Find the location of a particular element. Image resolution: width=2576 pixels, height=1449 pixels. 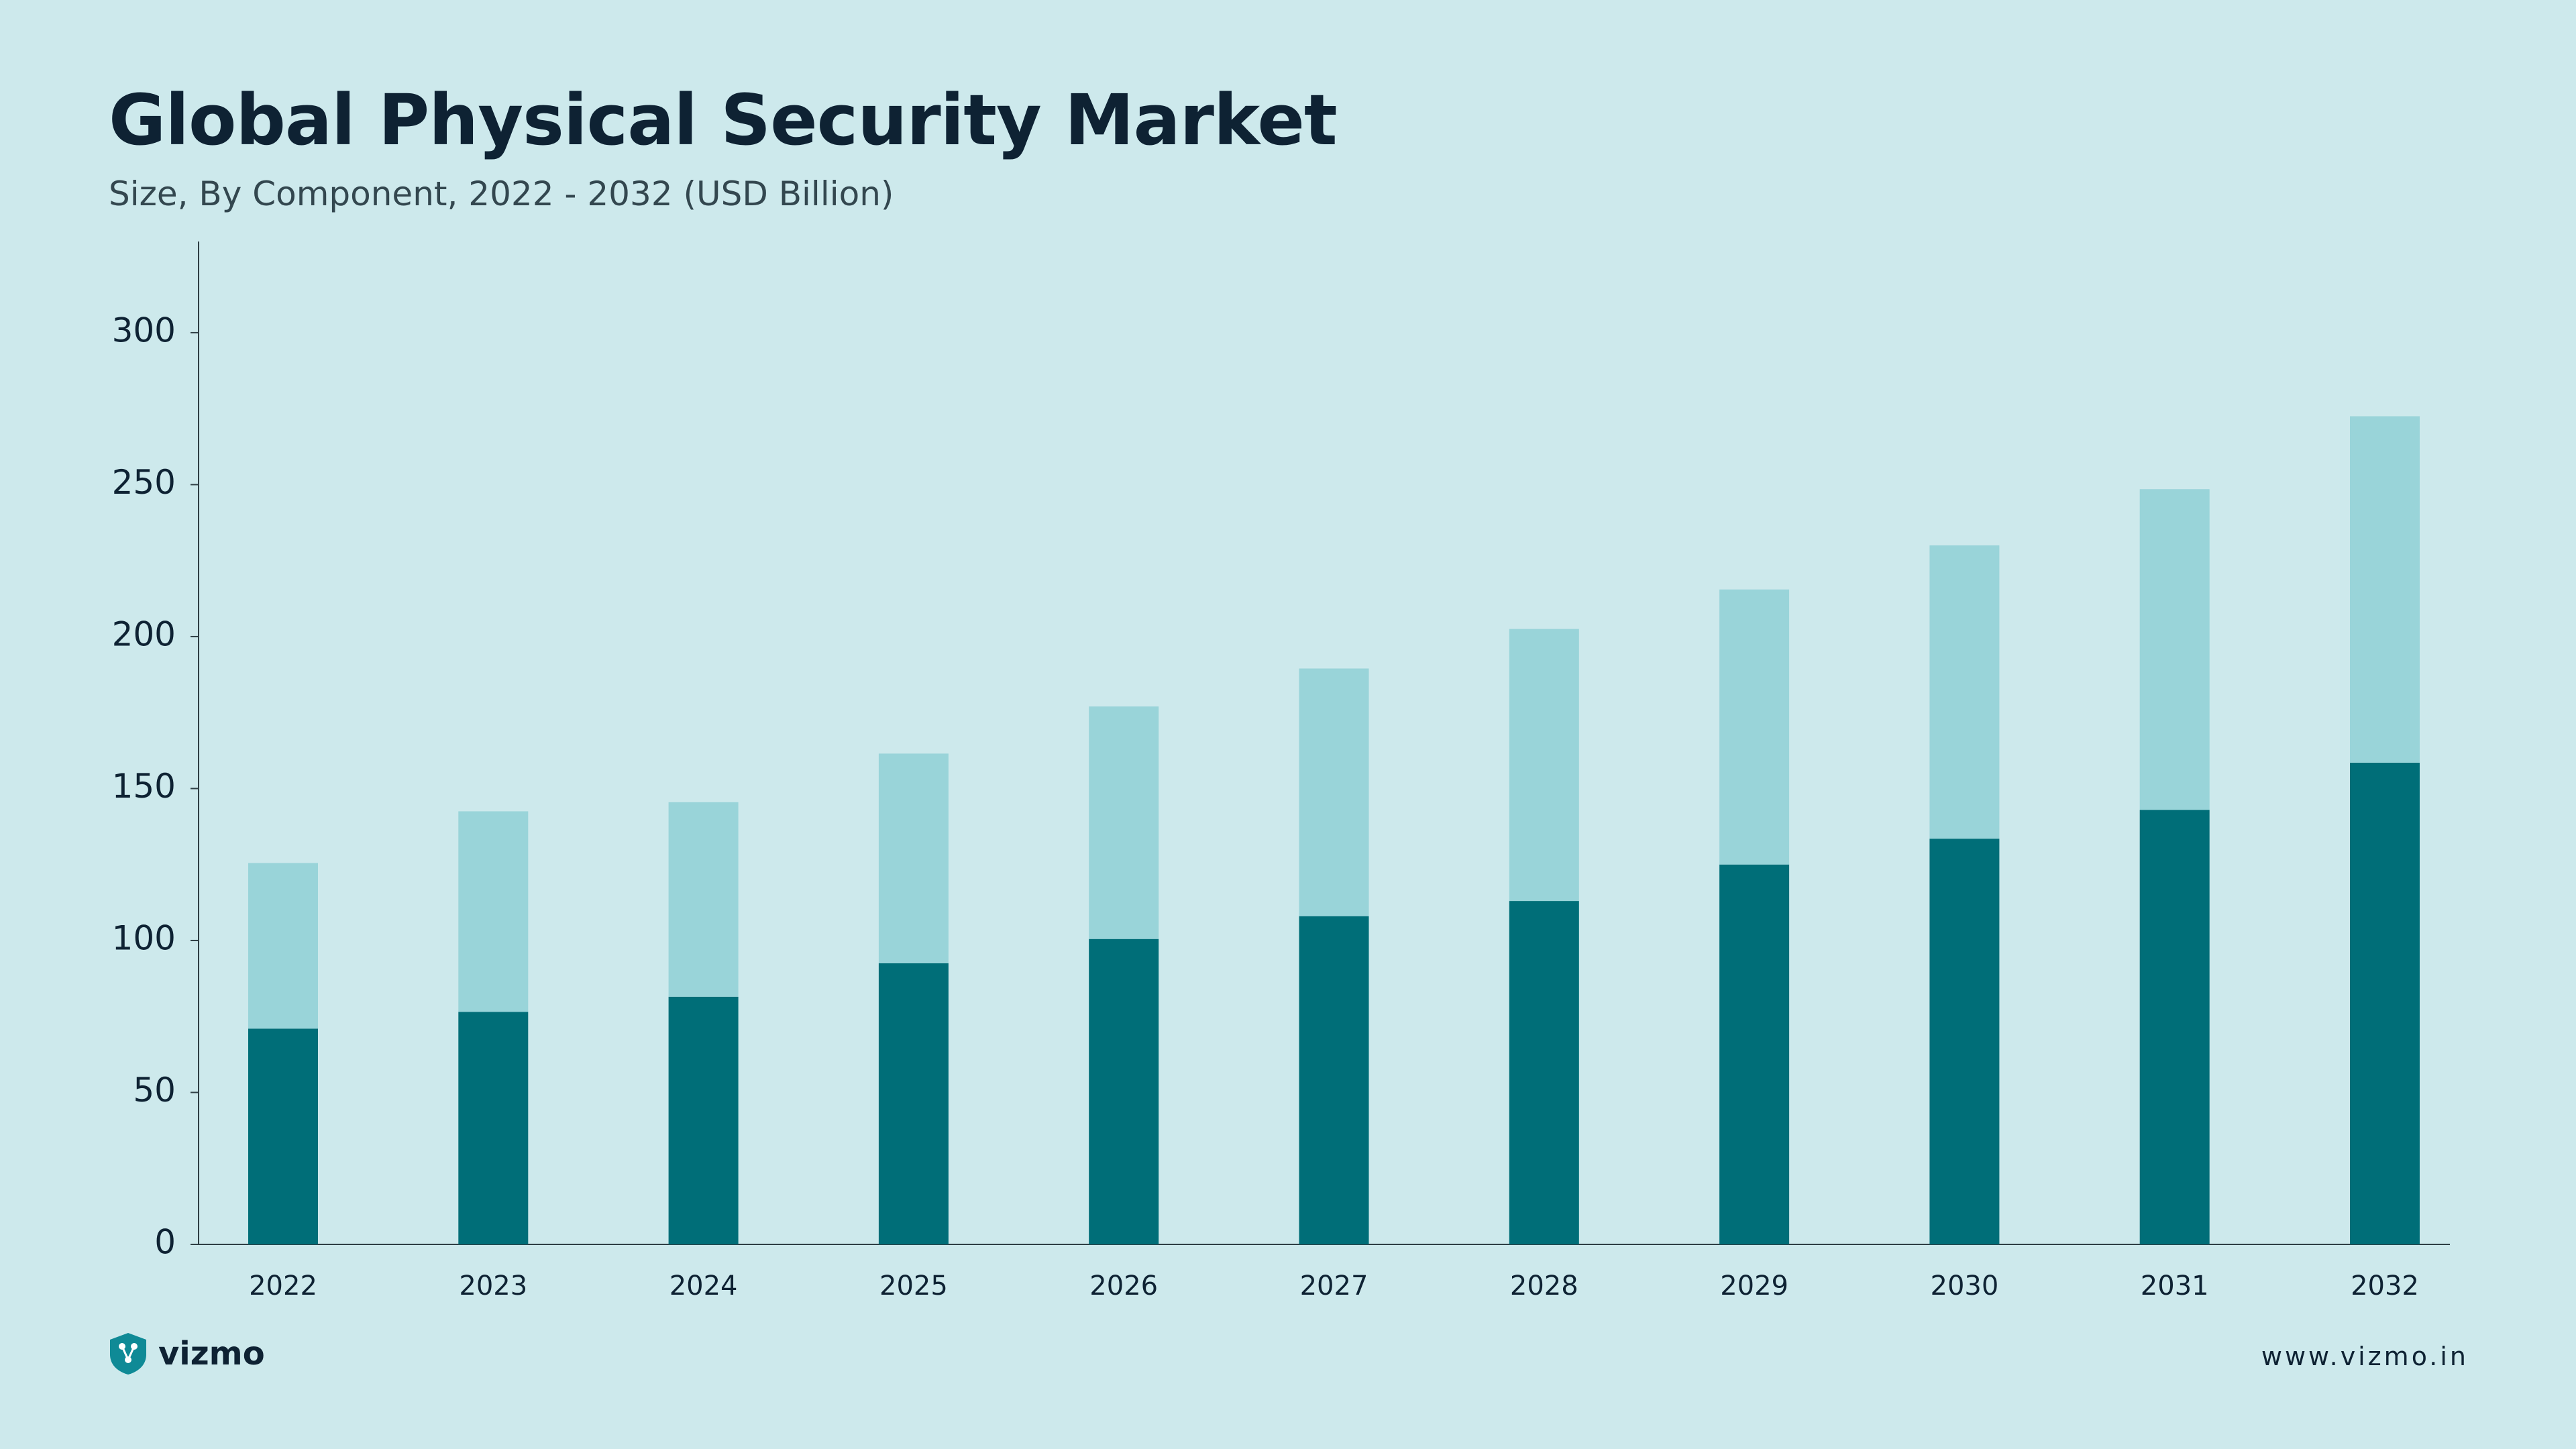

y-tick-label: 100 is located at coordinates (144, 937).